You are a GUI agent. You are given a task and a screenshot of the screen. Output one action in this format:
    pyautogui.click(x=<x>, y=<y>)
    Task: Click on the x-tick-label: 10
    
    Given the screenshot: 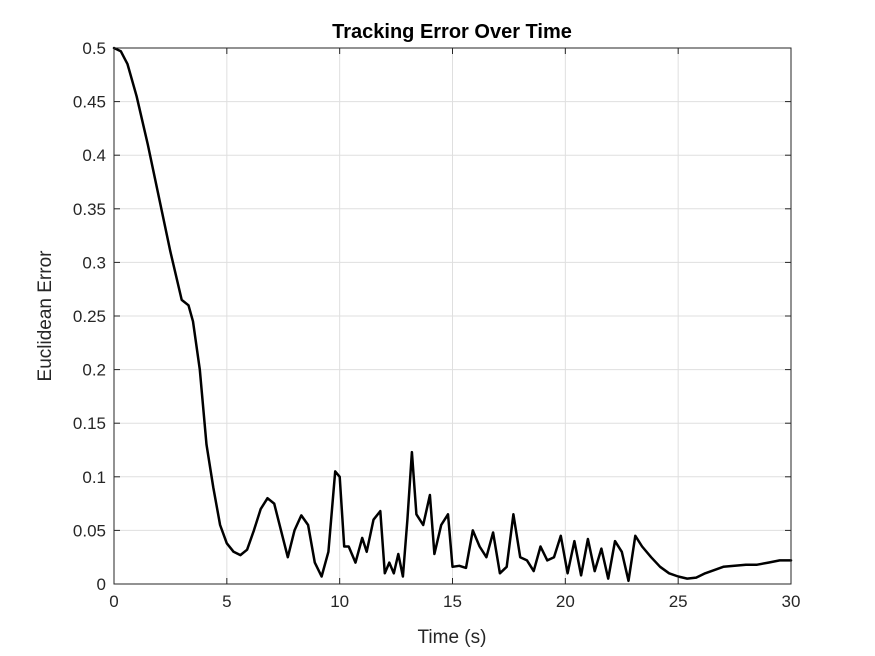 What is the action you would take?
    pyautogui.click(x=339, y=601)
    